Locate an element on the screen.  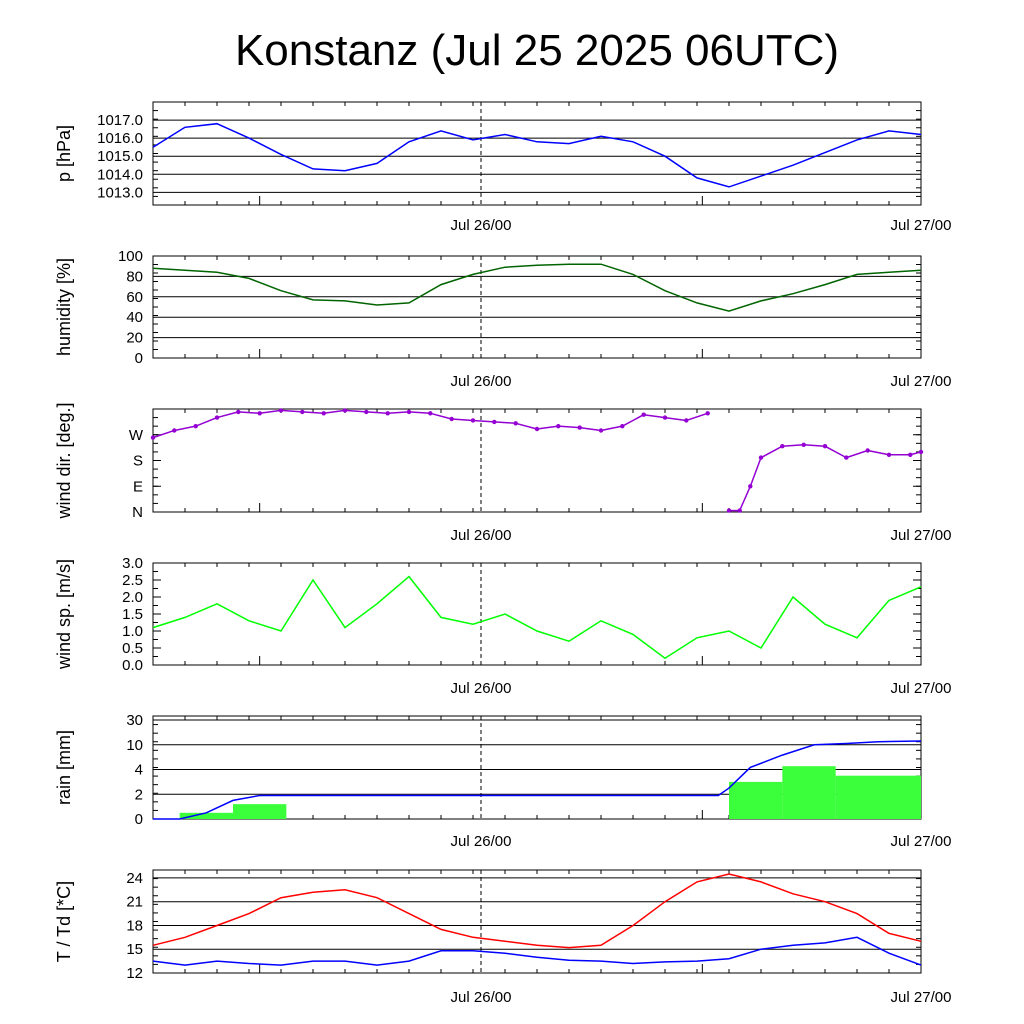
y-tick-label: 1014.0 is located at coordinates (120, 174).